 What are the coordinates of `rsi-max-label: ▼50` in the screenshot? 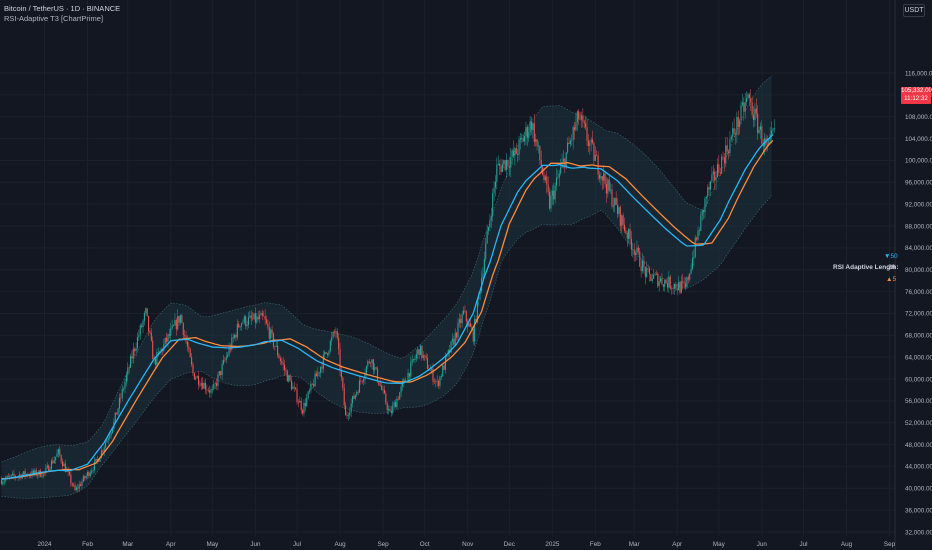 It's located at (891, 256).